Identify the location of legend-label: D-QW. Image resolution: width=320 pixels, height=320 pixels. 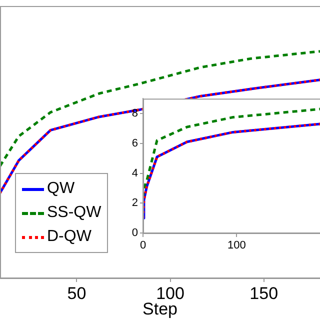
(69, 237).